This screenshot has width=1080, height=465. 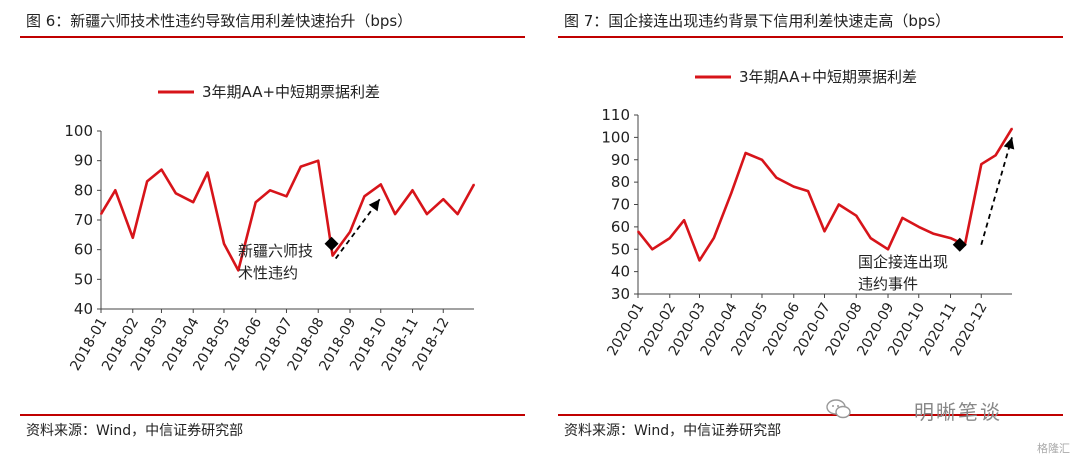 I want to click on left-annotation-line1: 新疆六师技, so click(x=275, y=251).